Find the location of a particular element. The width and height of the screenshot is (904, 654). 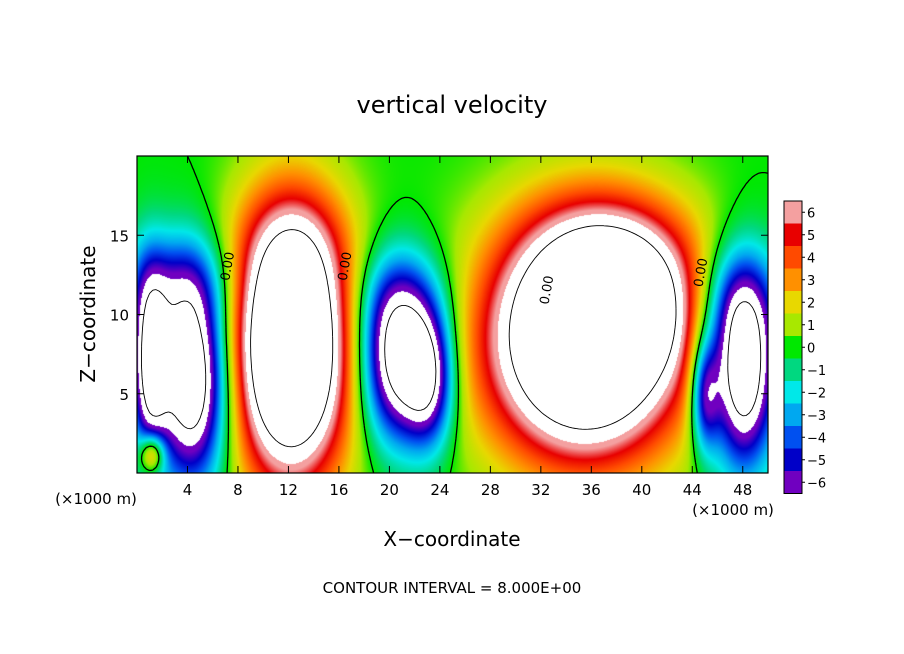

colorbar-label: −6 is located at coordinates (816, 483).